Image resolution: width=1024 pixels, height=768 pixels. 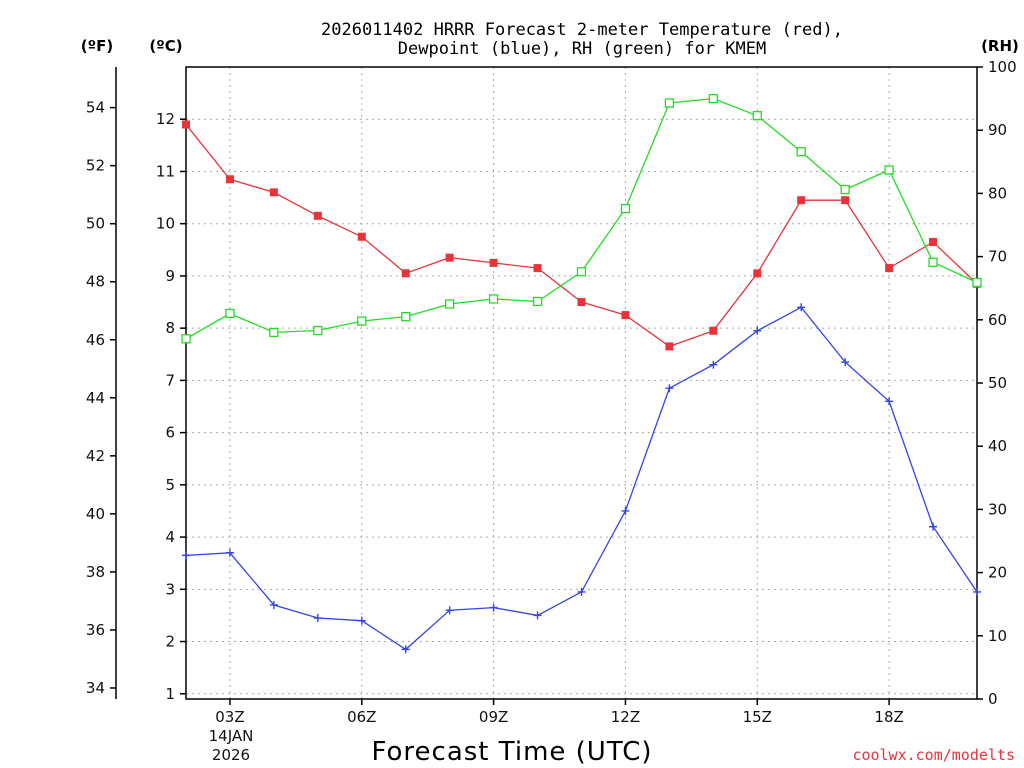 I want to click on fahrenheit-tick-label: 48, so click(x=95, y=282).